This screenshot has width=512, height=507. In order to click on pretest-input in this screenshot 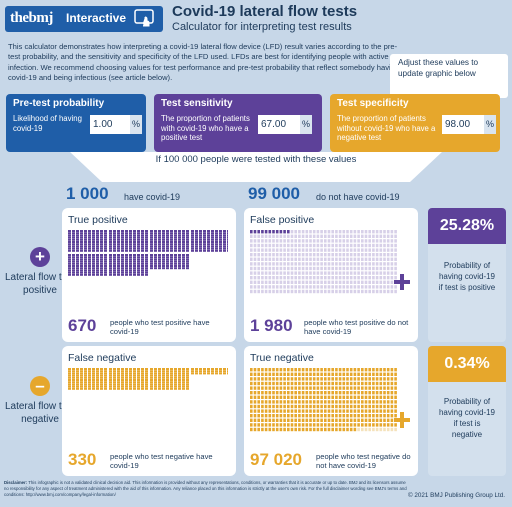, I will do `click(110, 124)`.